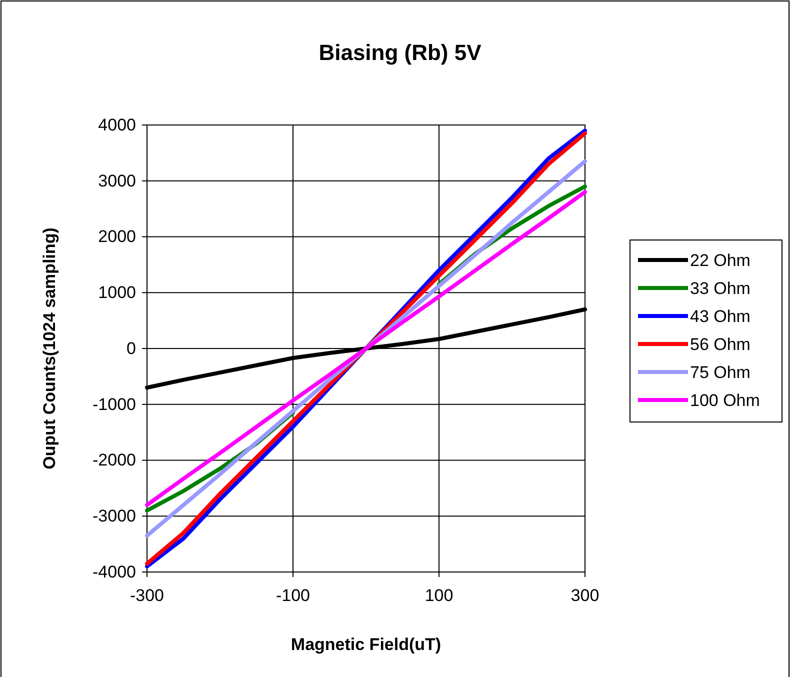 The image size is (790, 677). I want to click on y-axis-title: Ouput Counts(1024 sampling), so click(49, 349).